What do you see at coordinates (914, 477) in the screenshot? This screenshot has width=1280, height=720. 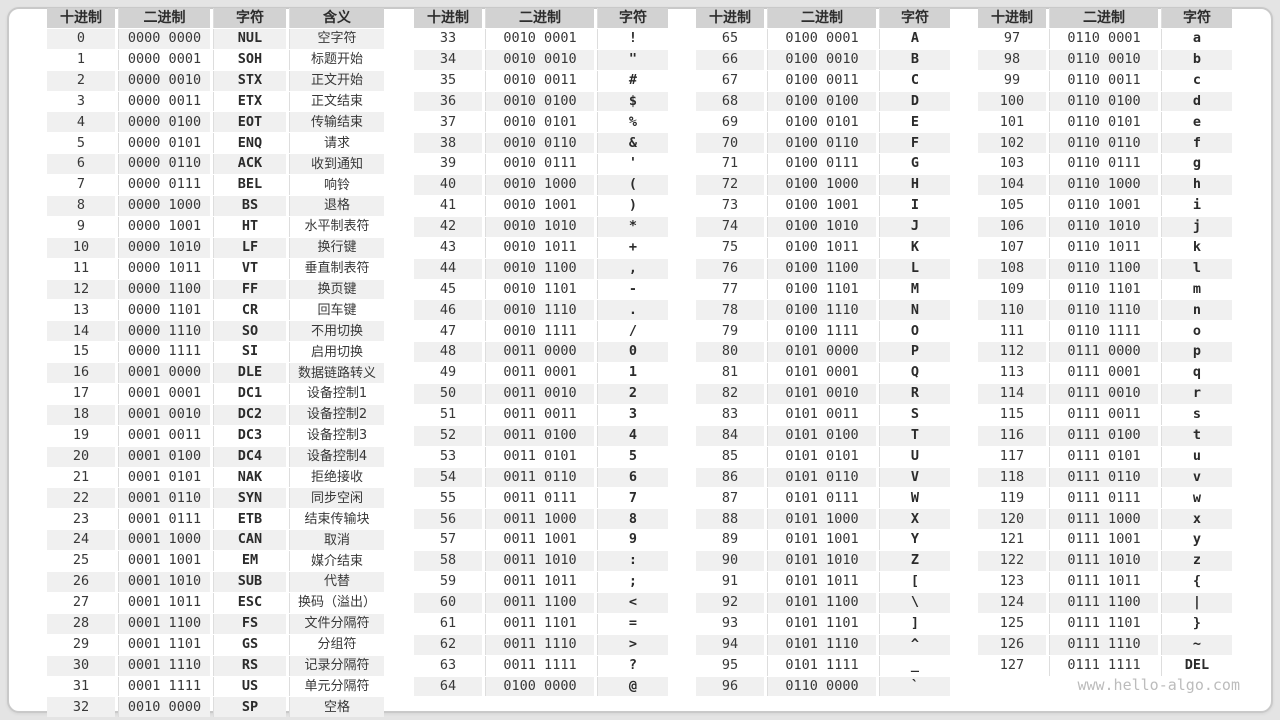 I see `char-cell: V` at bounding box center [914, 477].